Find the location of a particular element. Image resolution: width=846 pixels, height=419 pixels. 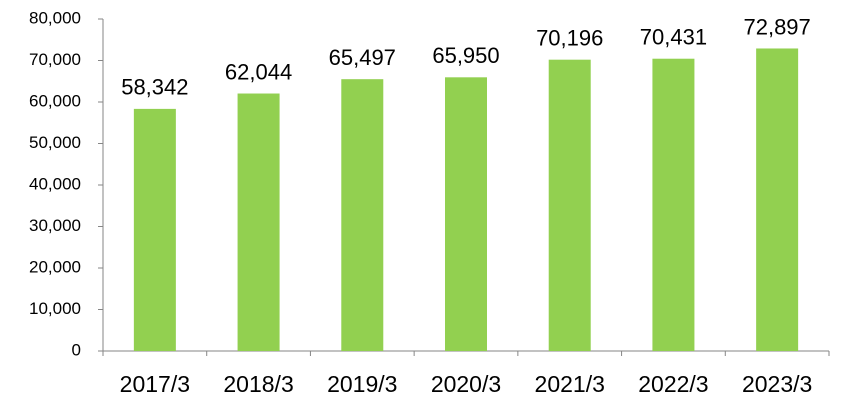

x-tick-label: 2019/3 is located at coordinates (362, 384).